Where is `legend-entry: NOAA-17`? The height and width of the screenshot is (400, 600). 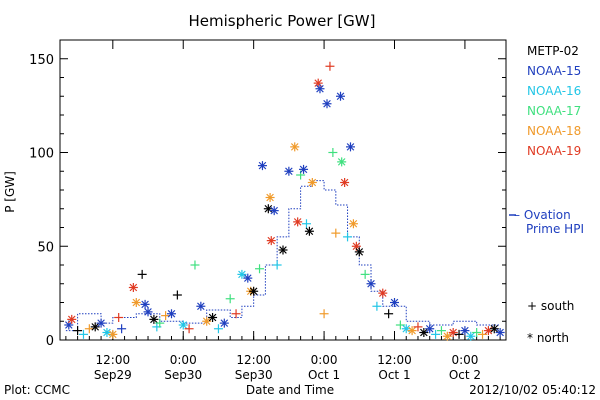
legend-entry: NOAA-17 is located at coordinates (554, 111).